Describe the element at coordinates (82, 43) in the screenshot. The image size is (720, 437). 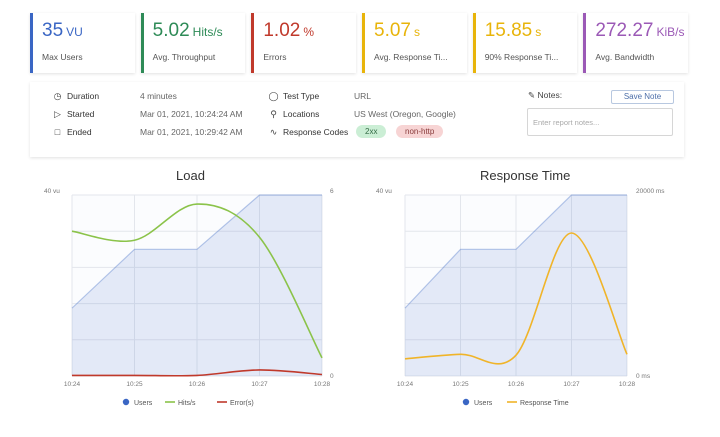
I see `kpi-card-max-users: 35 VU Max Users` at that location.